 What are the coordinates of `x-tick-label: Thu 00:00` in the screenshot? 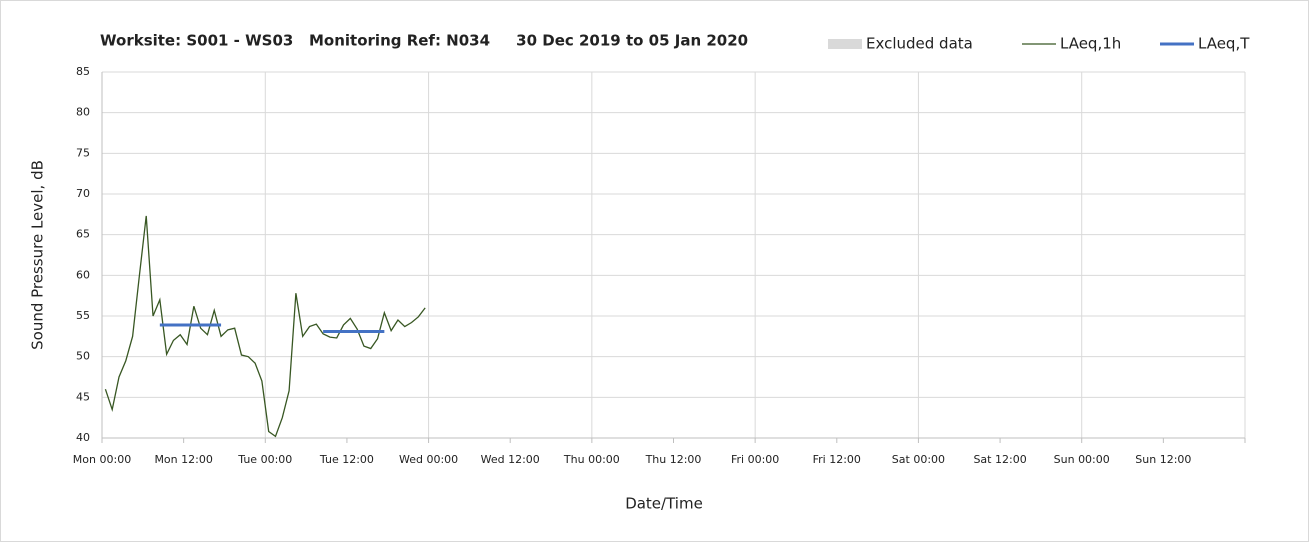 It's located at (591, 459).